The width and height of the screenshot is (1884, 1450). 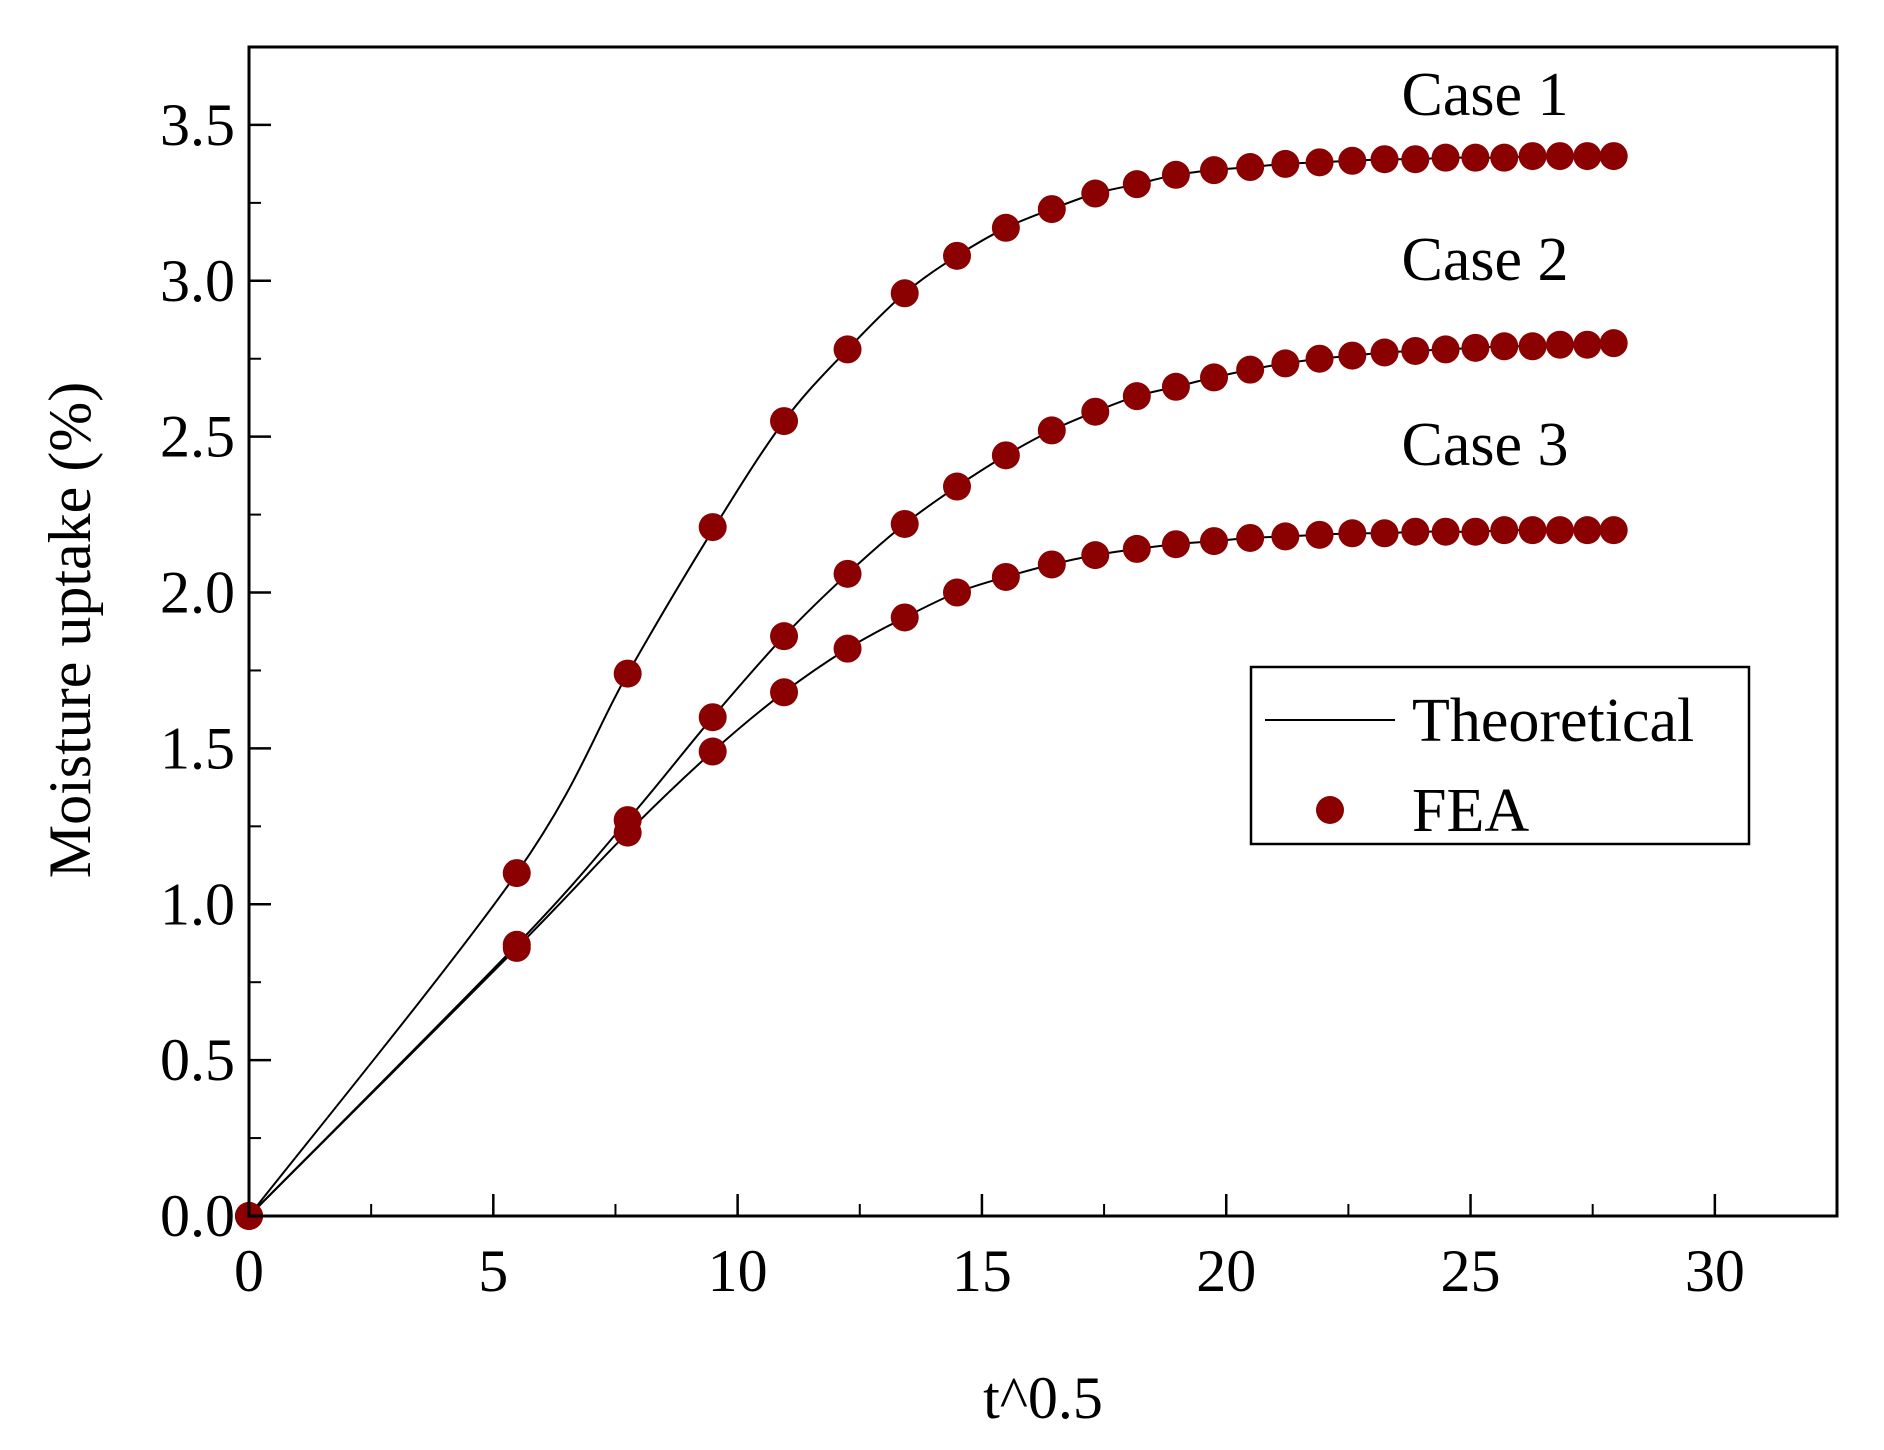 I want to click on series-label-case-1: Case 1, so click(x=1484, y=95).